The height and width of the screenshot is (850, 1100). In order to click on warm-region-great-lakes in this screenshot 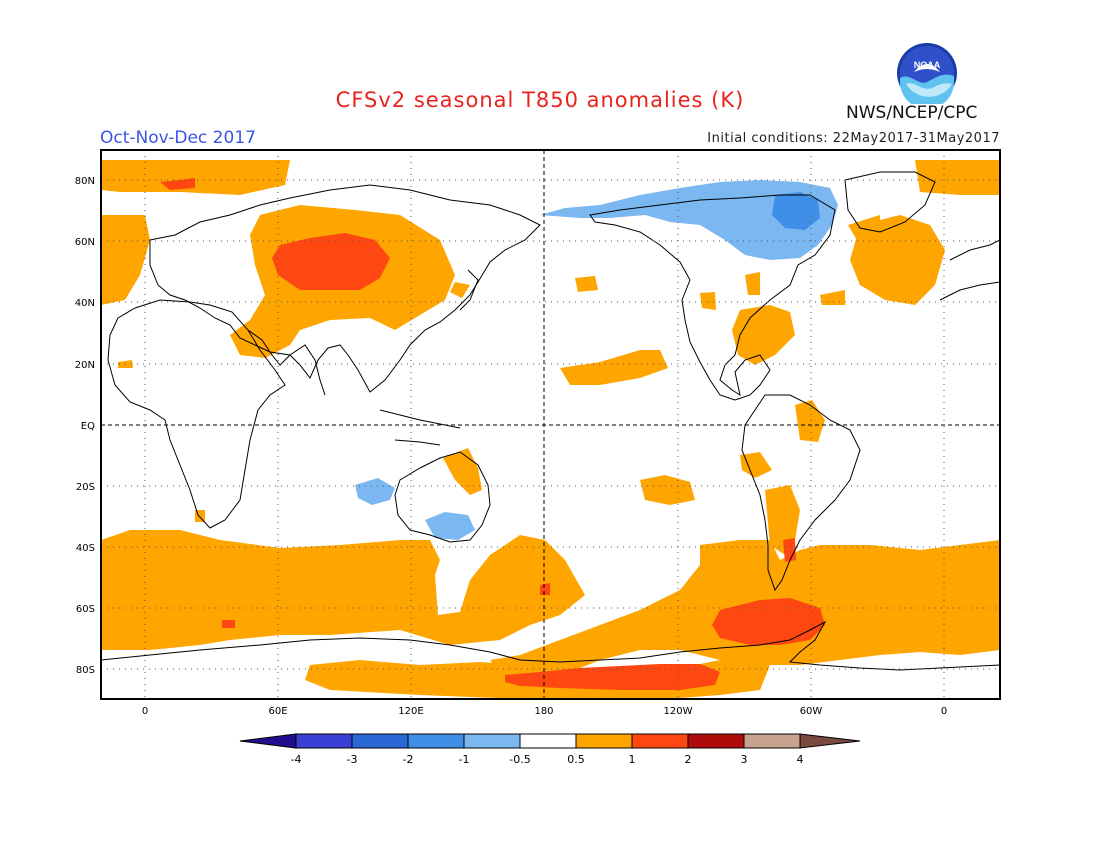, I will do `click(752, 283)`.